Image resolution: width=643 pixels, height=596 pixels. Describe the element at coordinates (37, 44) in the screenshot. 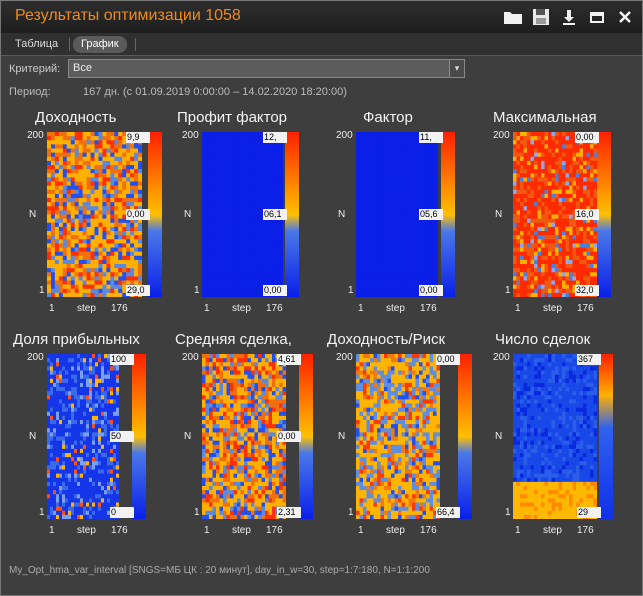

I see `tab-table: Таблица` at that location.